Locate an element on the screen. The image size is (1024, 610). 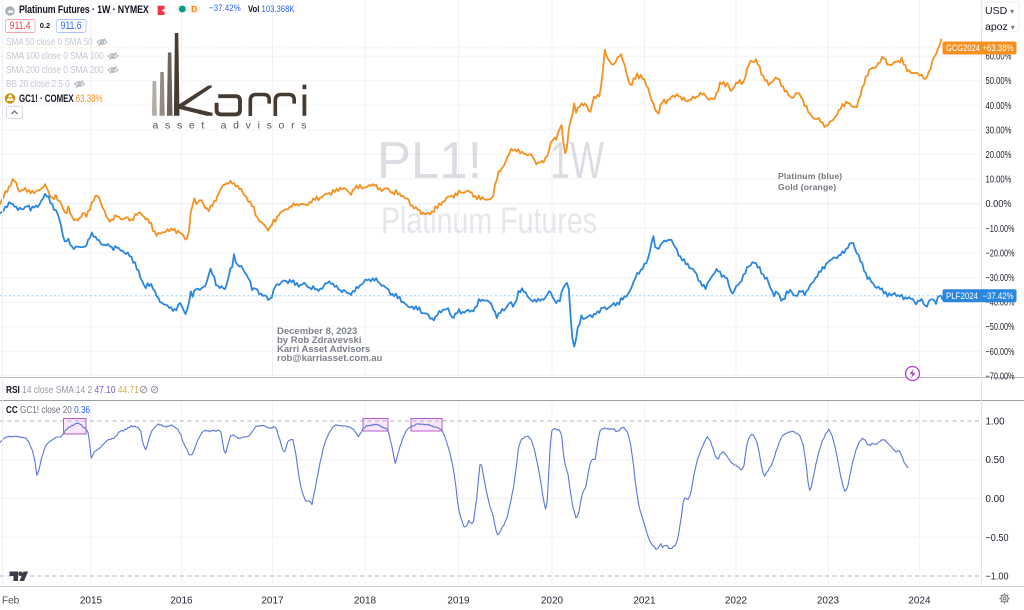
svg-text: 50.00% is located at coordinates (999, 81).